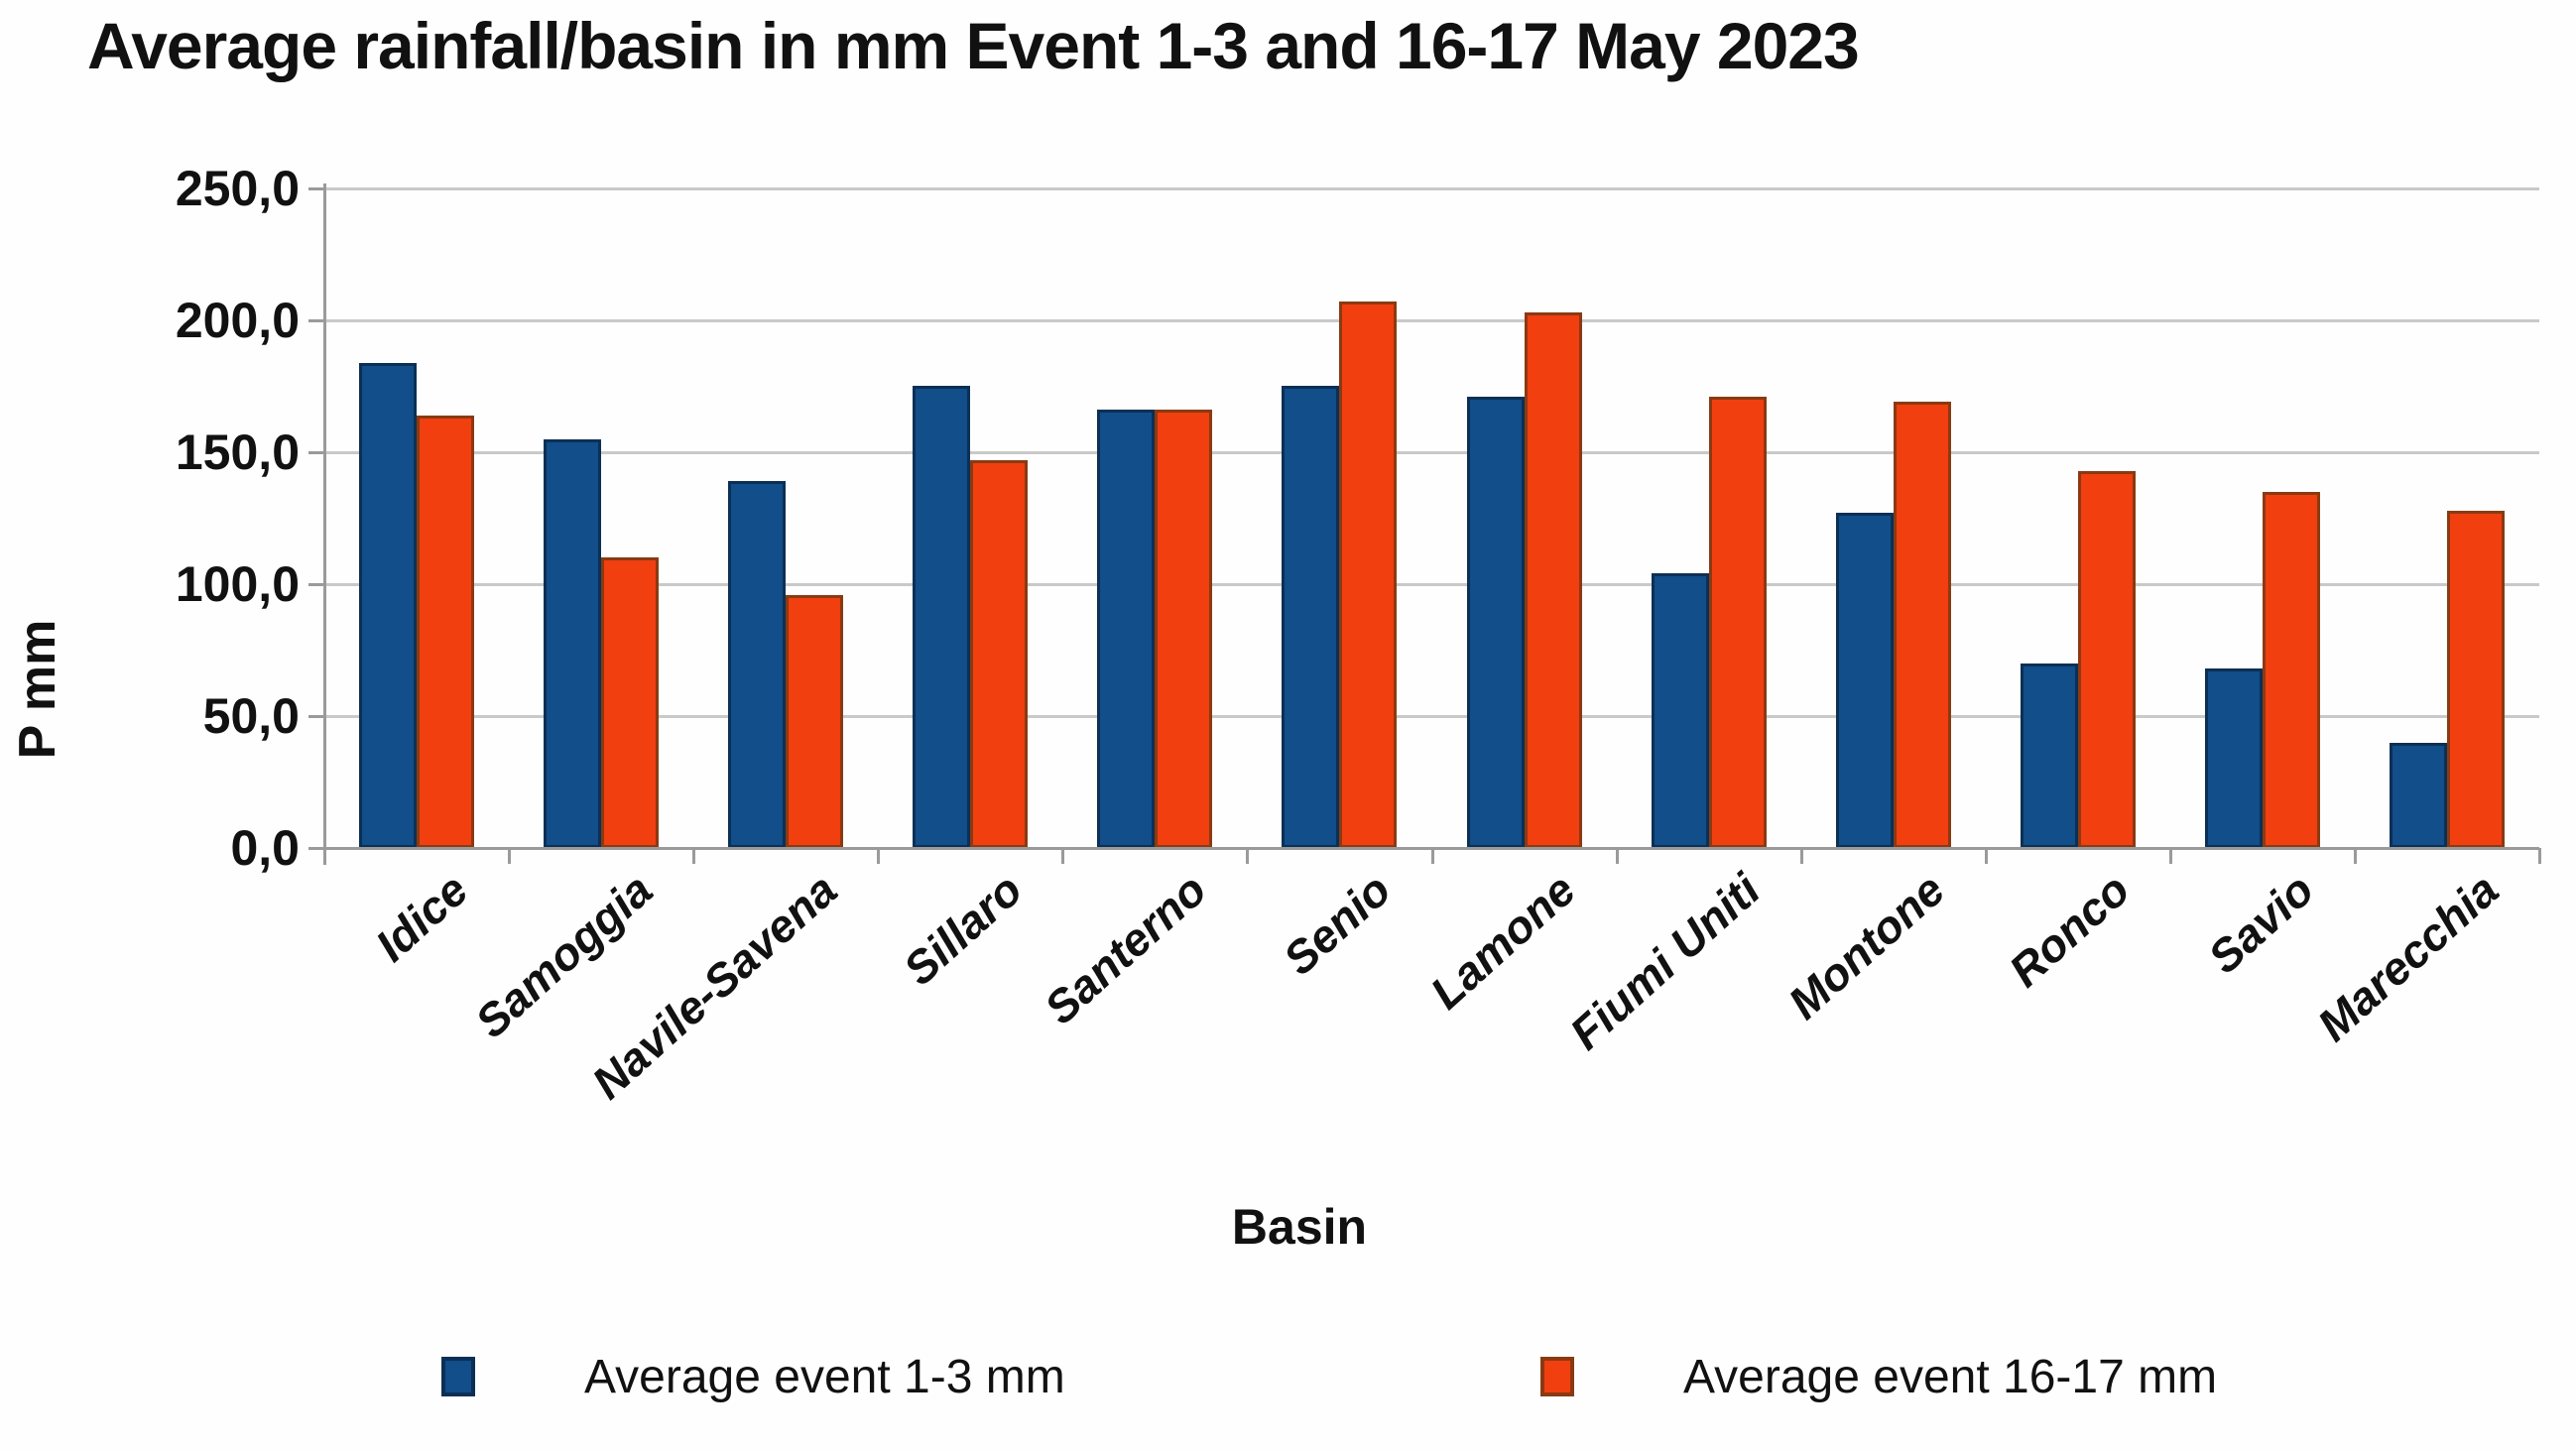  Describe the element at coordinates (1557, 1376) in the screenshot. I see `legend-swatch-series2` at that location.